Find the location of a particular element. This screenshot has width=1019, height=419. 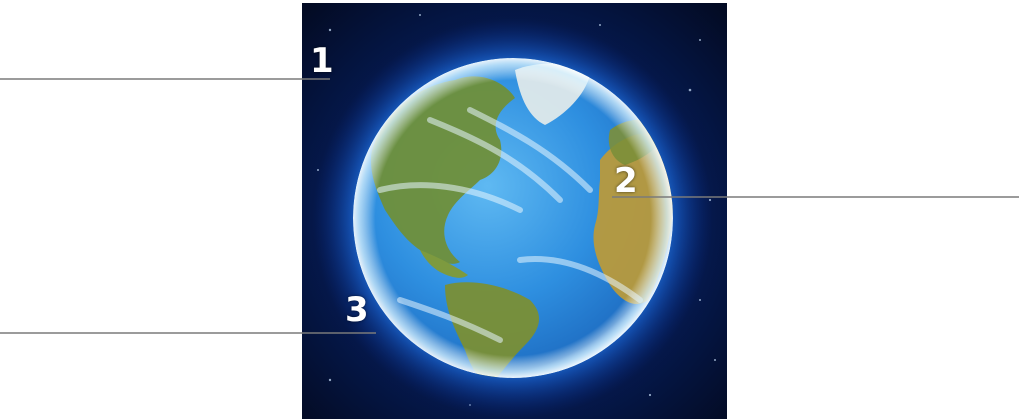

callout-number-3: 3 is located at coordinates (357, 310).